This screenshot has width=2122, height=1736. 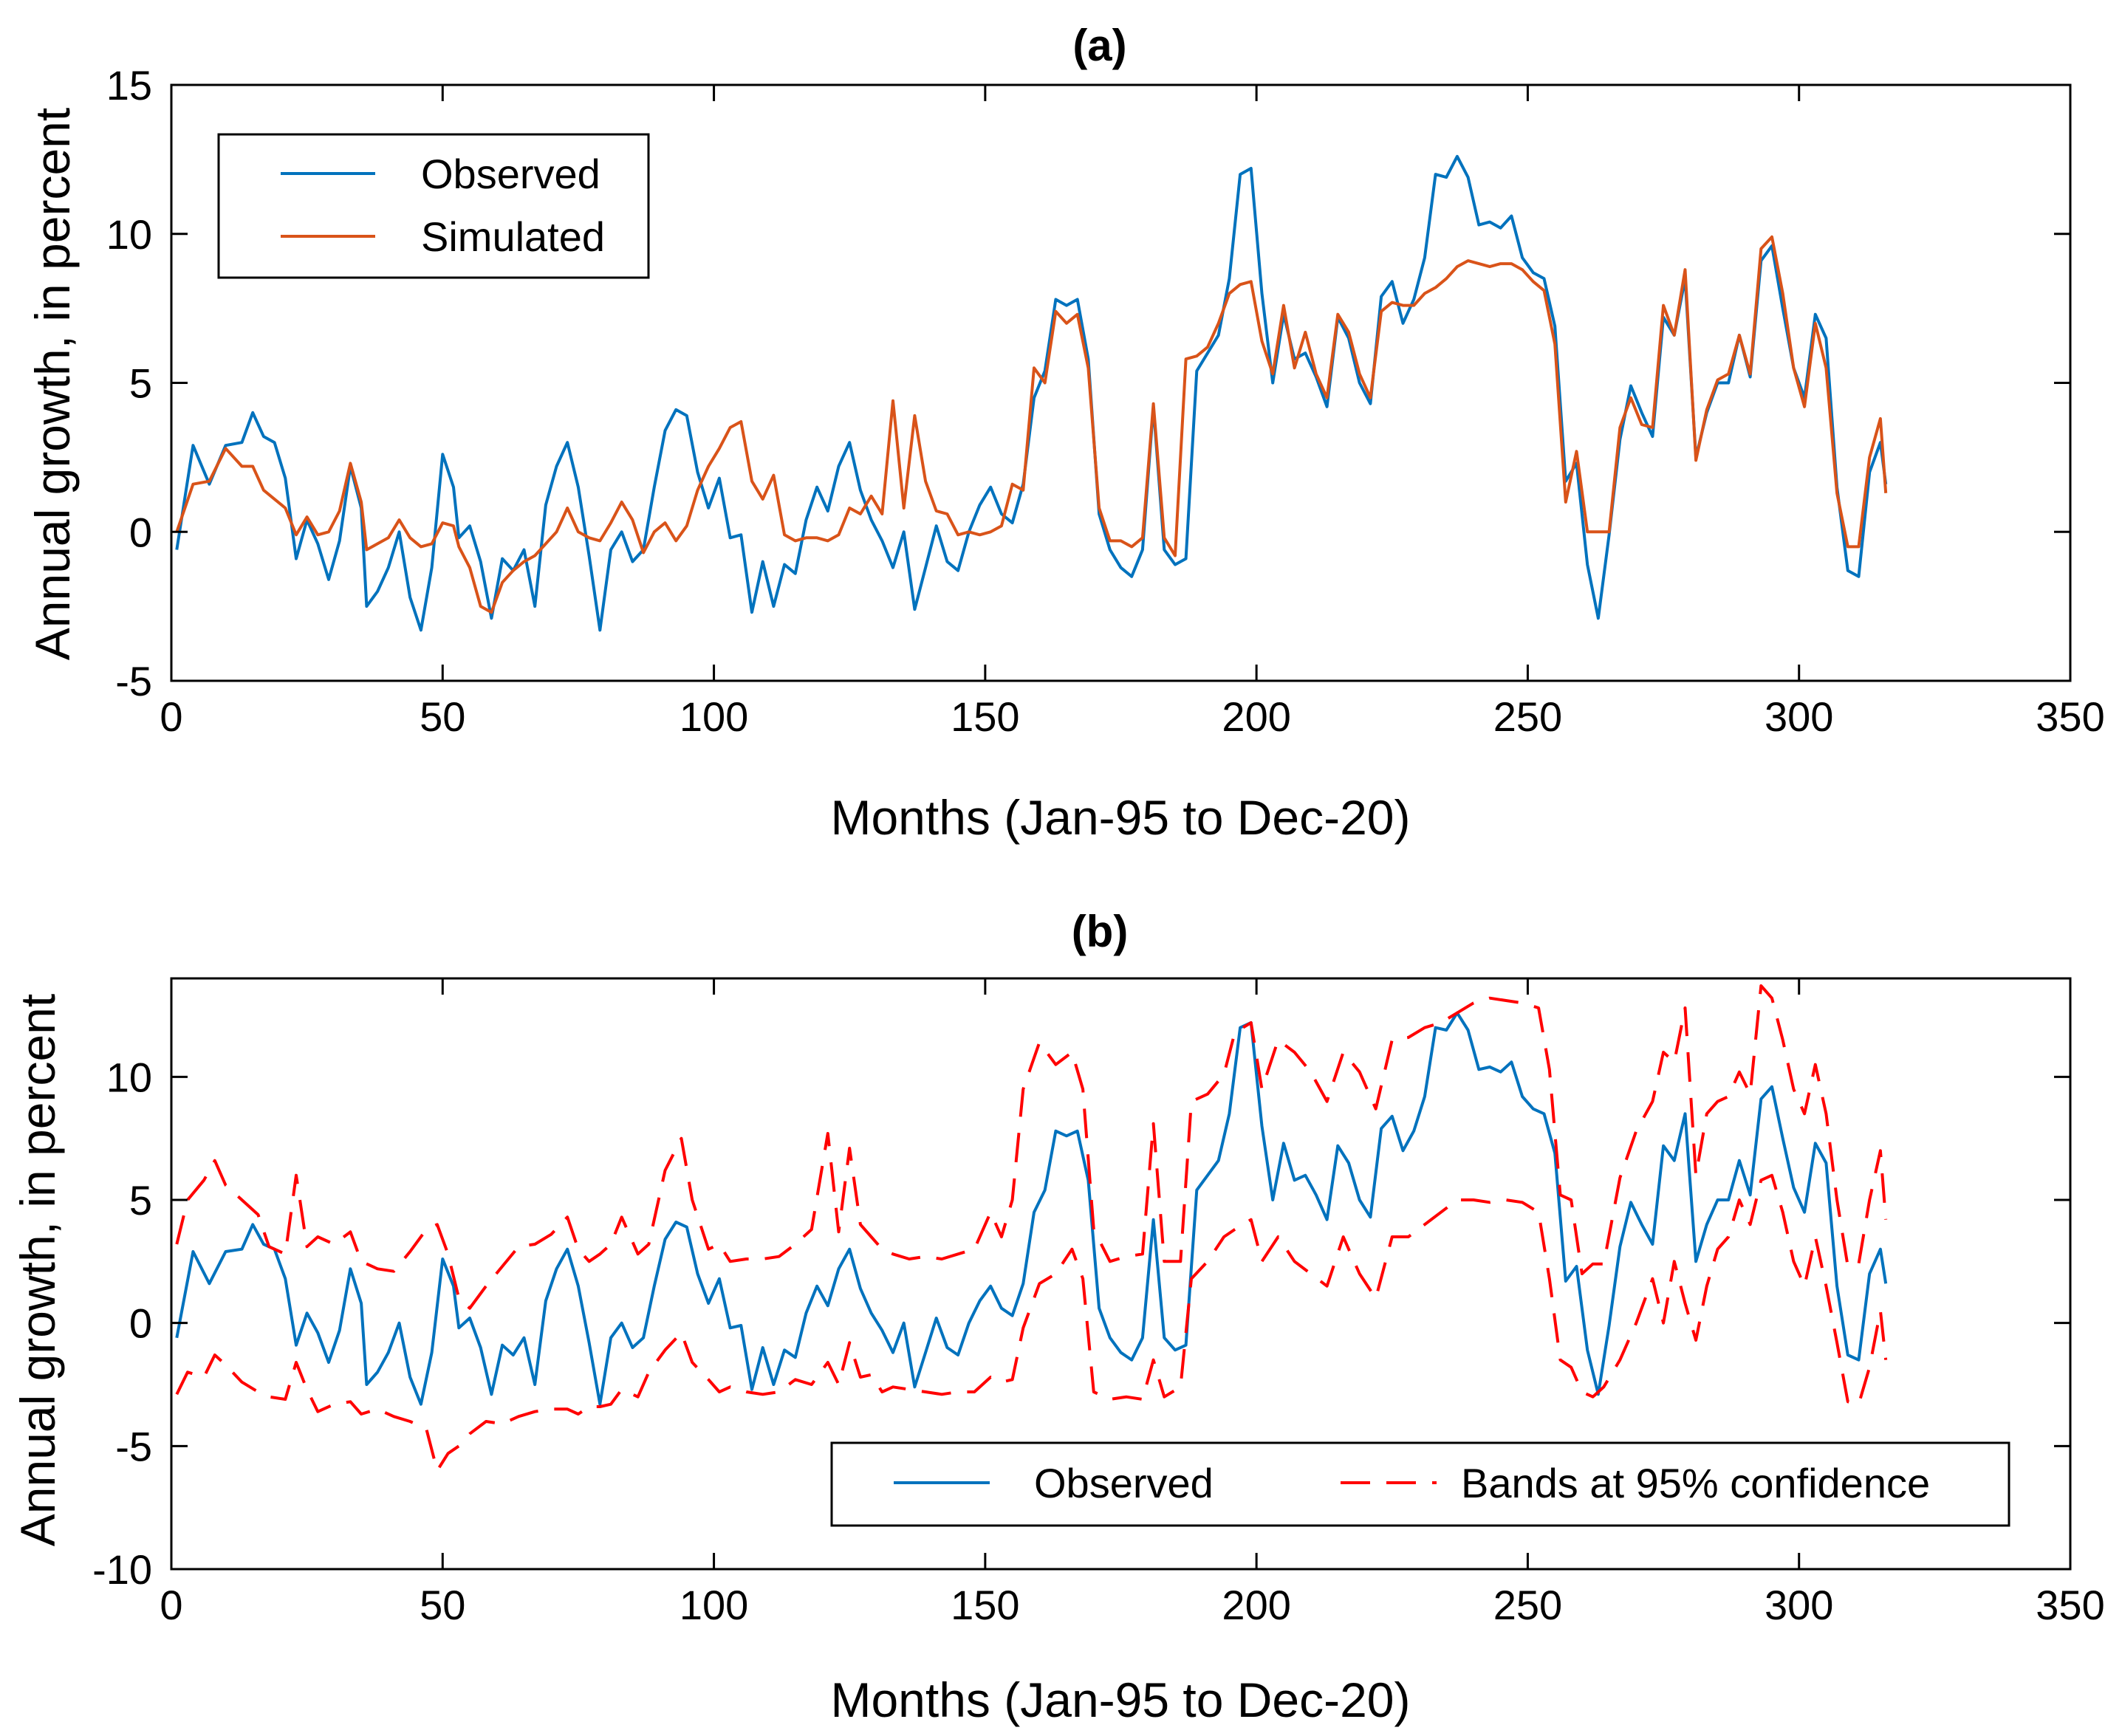 I want to click on panel-b-xtick-label: 50, so click(x=442, y=1605).